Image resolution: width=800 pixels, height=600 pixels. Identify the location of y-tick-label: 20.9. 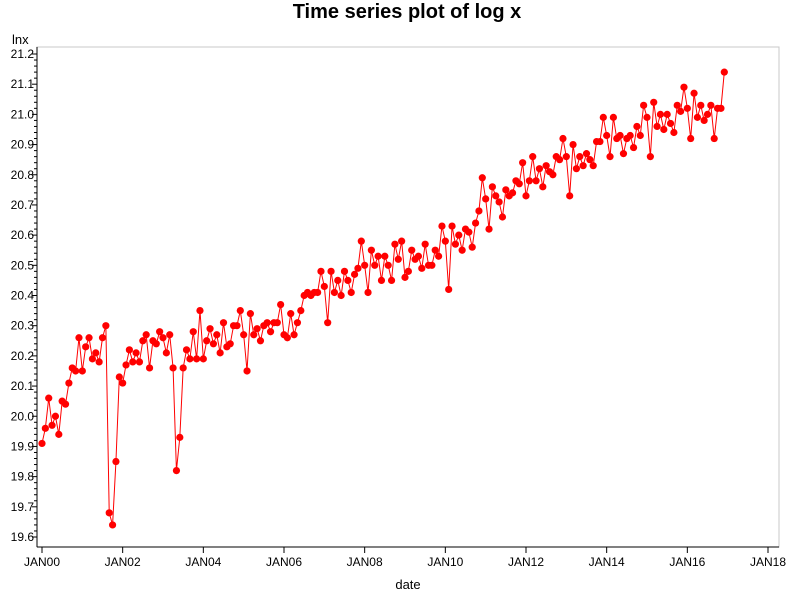
(23, 145).